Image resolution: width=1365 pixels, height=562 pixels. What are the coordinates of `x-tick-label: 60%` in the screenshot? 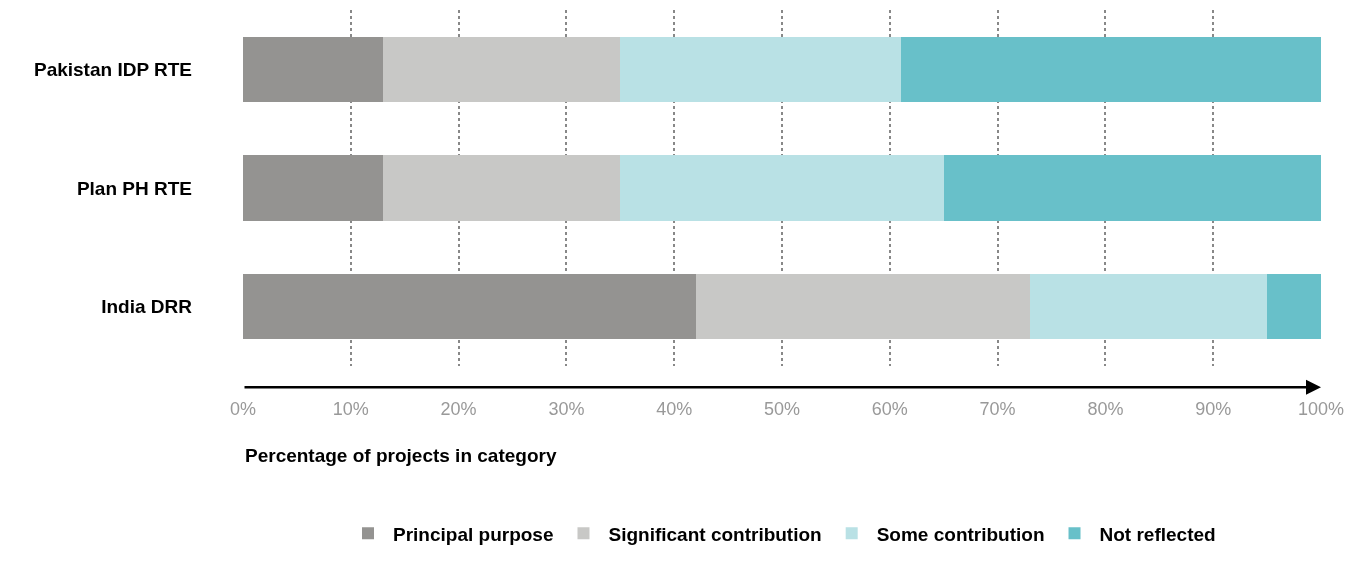 It's located at (889, 409).